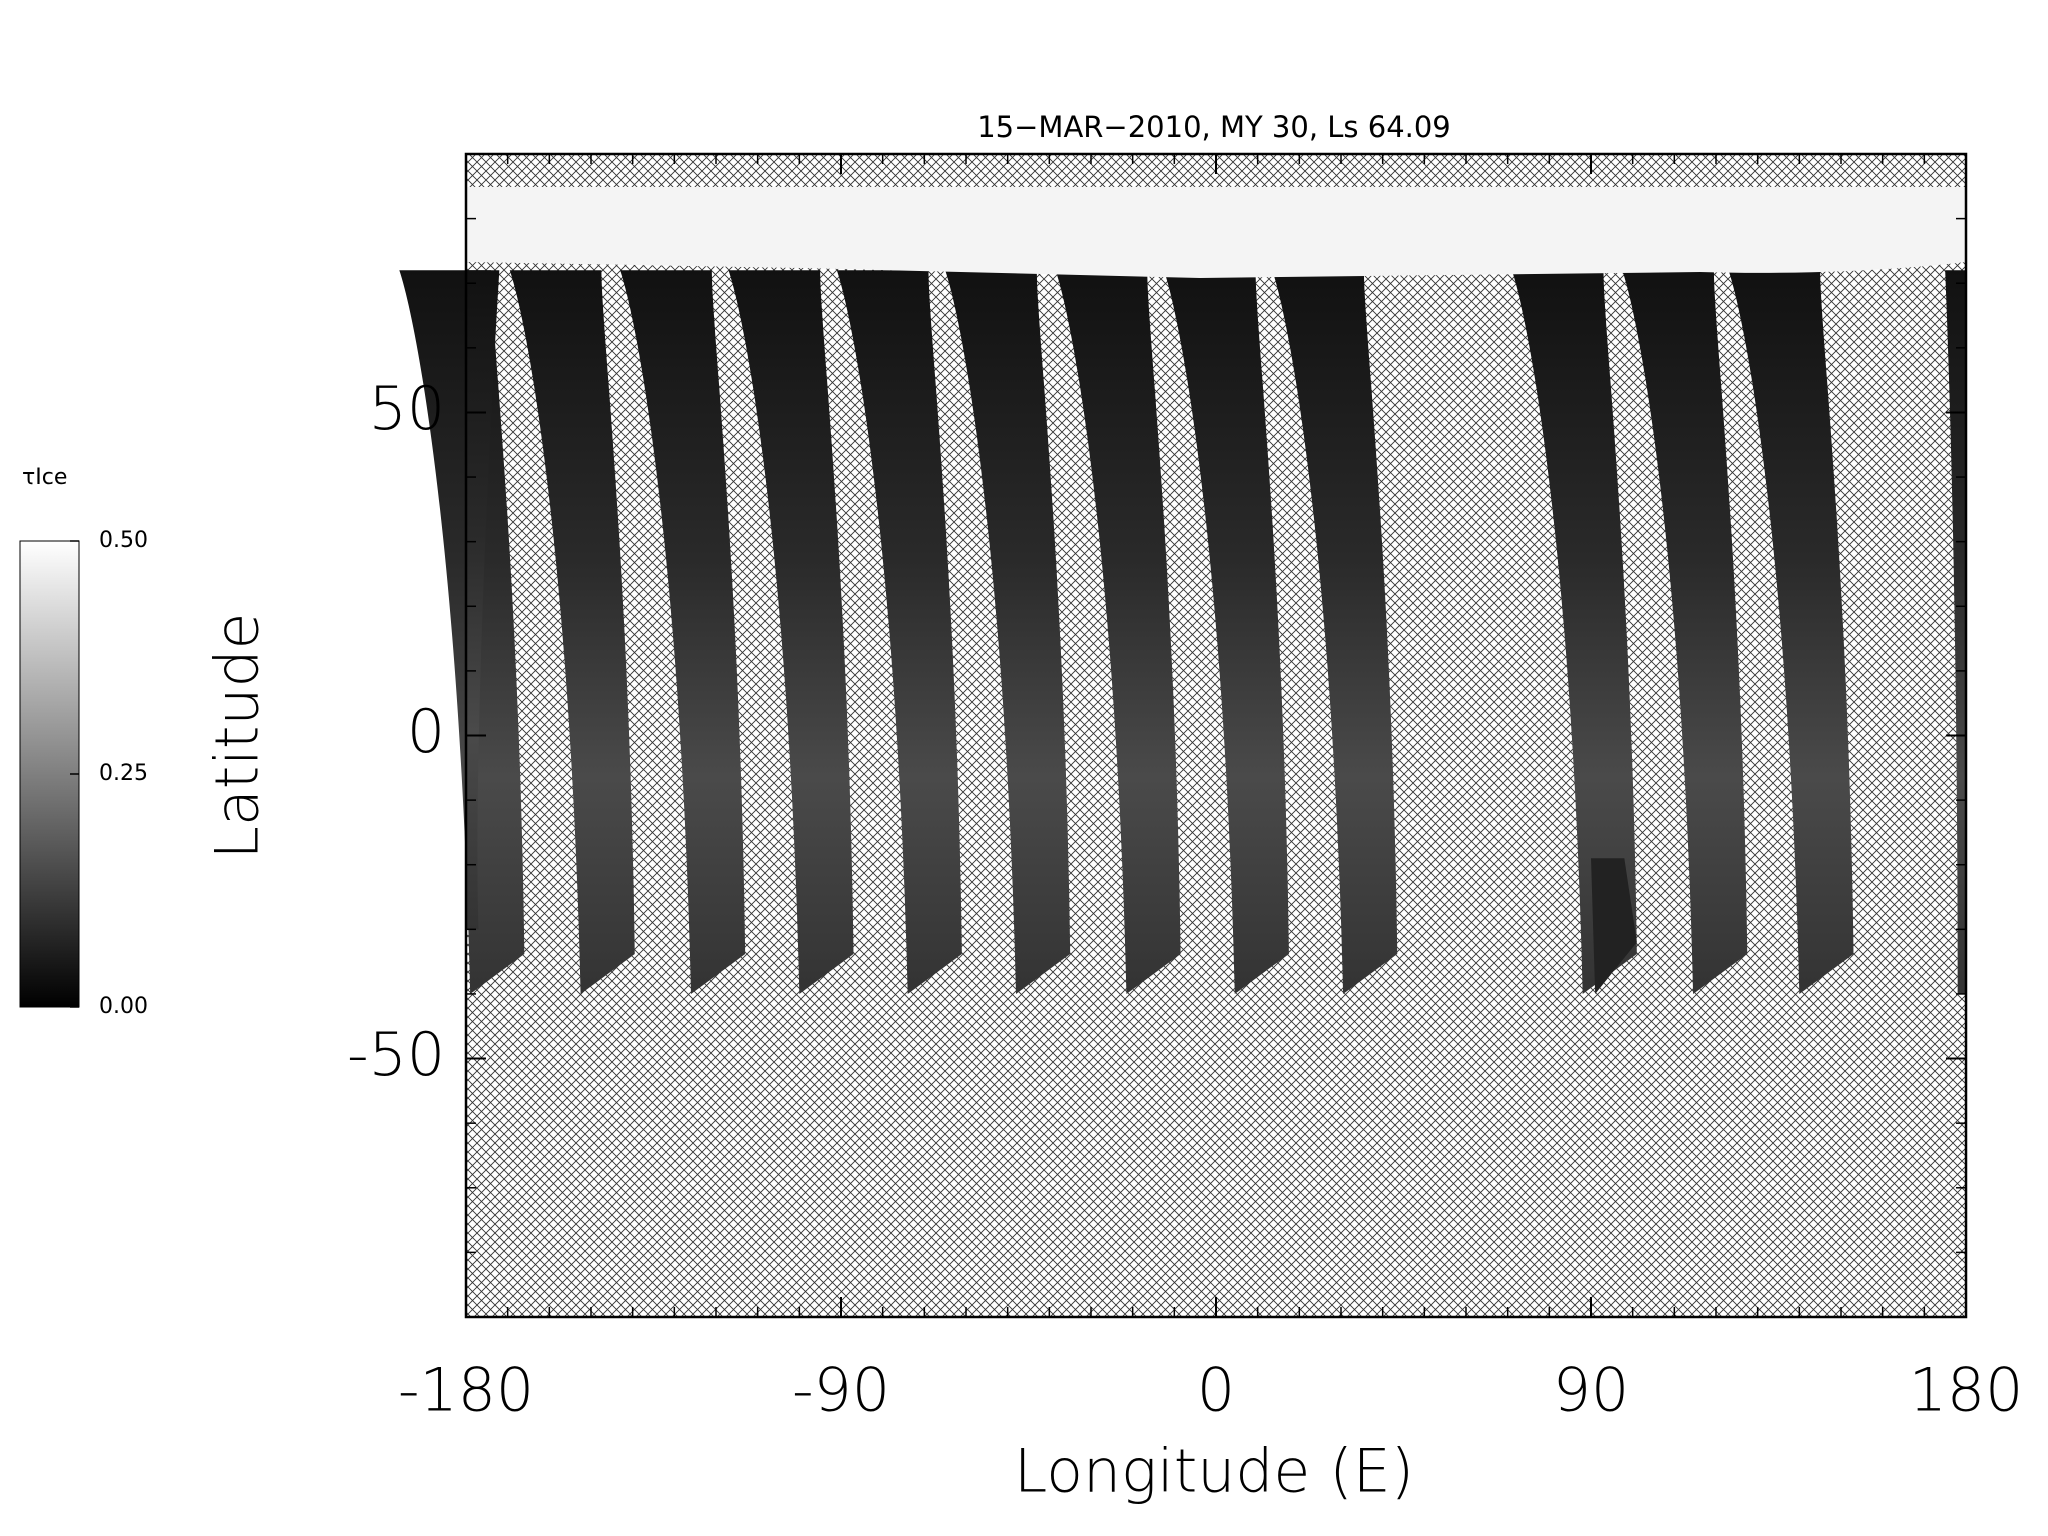 Image resolution: width=2048 pixels, height=1536 pixels. What do you see at coordinates (238, 736) in the screenshot?
I see `y-axis-label: Latitude` at bounding box center [238, 736].